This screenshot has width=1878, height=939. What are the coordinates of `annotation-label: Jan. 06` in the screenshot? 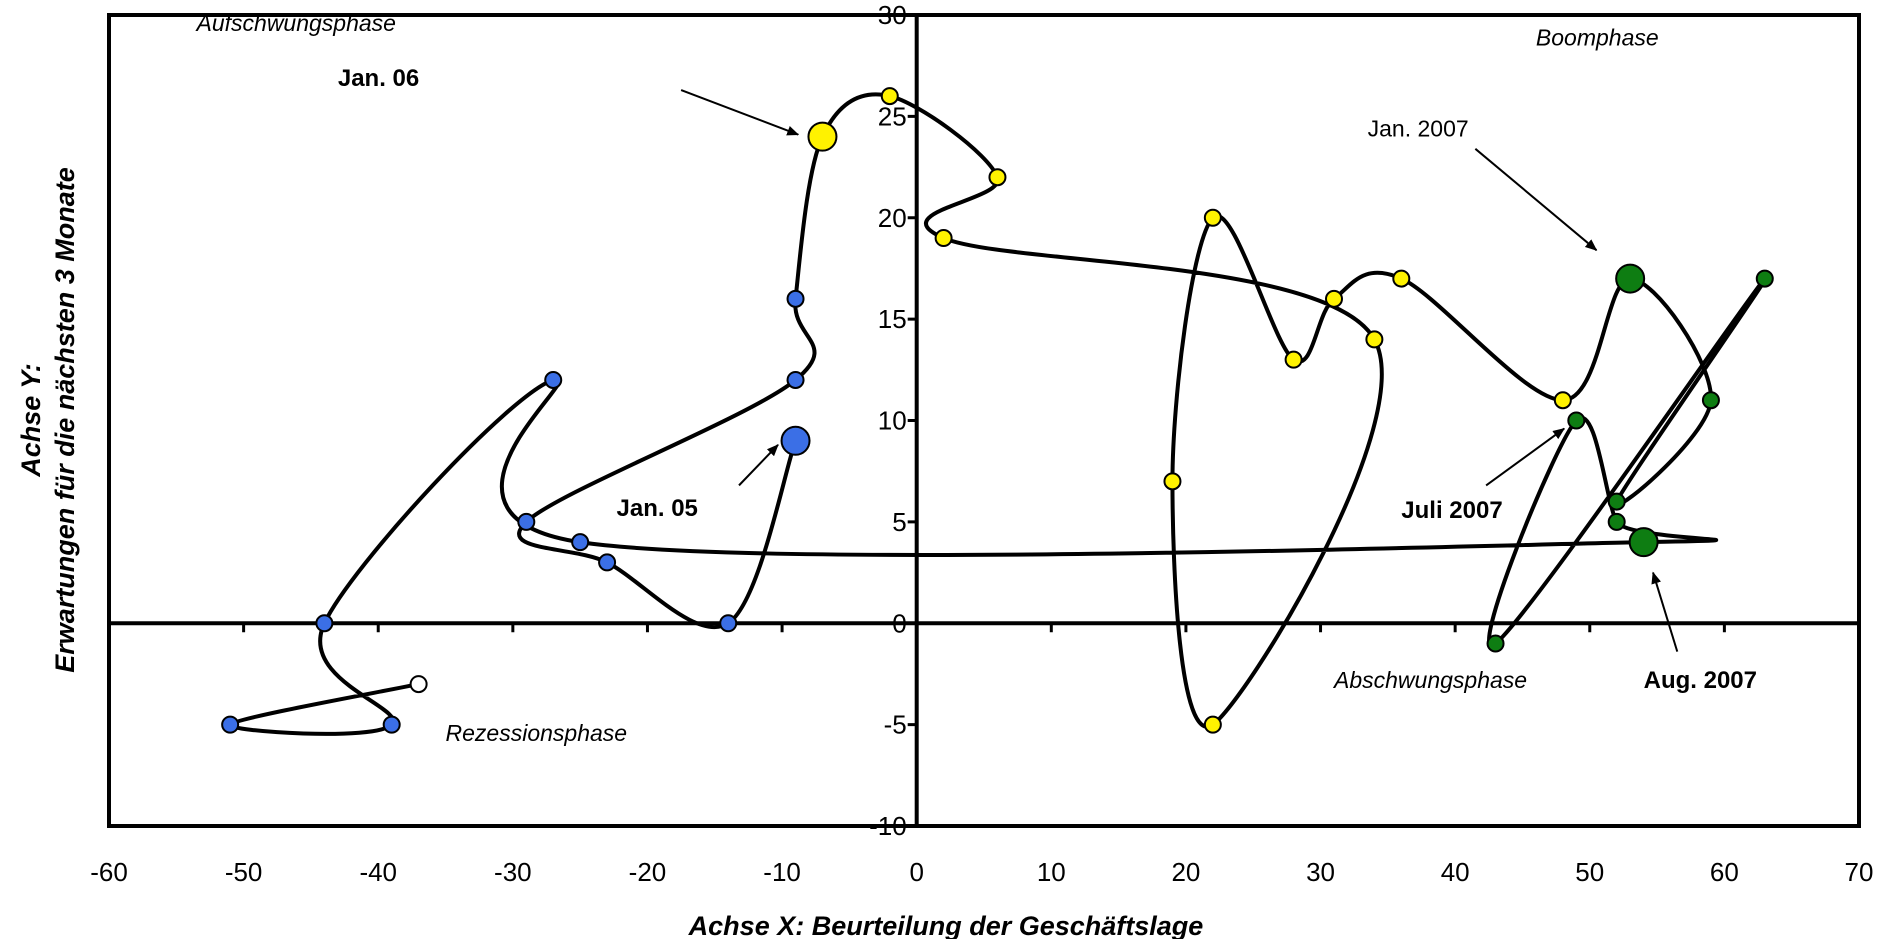 It's located at (378, 78).